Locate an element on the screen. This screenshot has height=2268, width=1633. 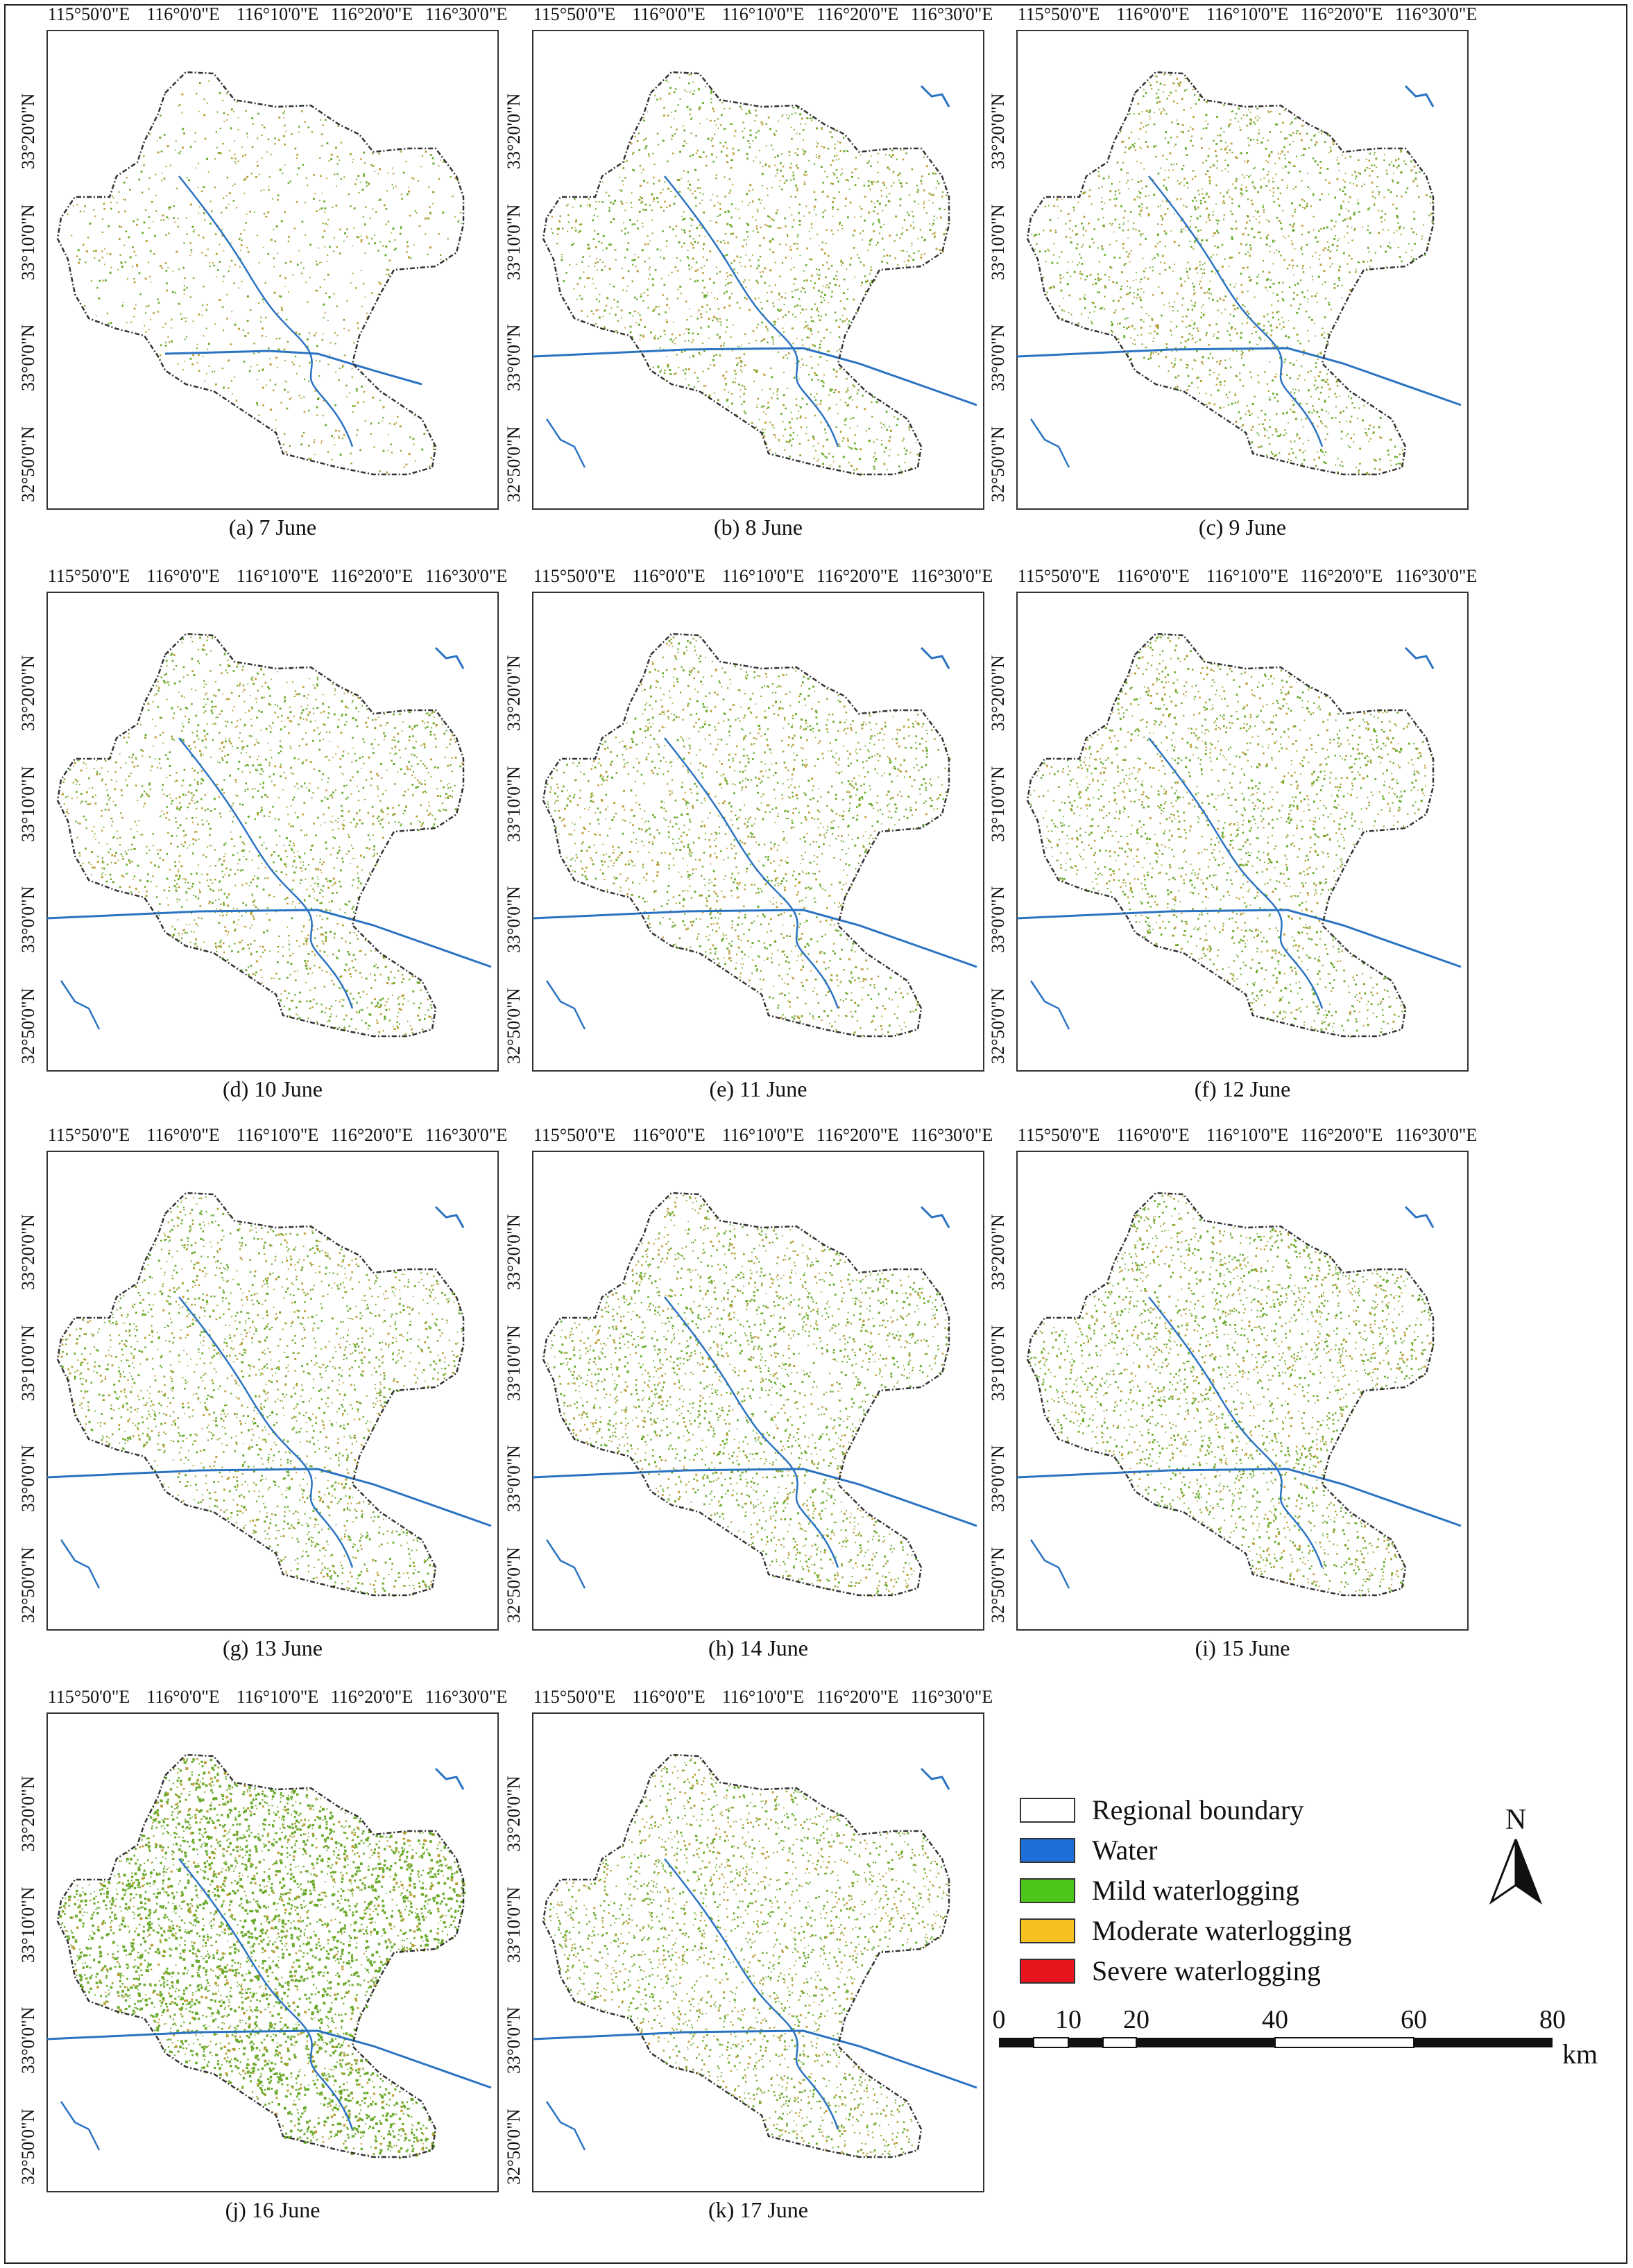
regional-boundary is located at coordinates (1230, 1395).